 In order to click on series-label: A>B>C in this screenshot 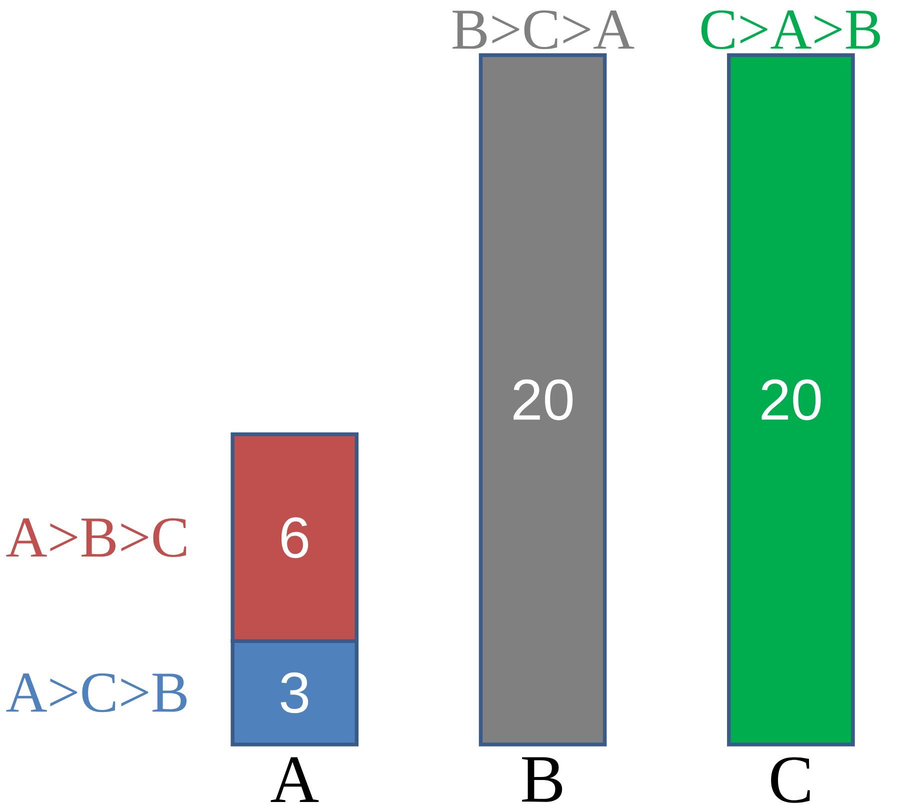, I will do `click(96, 538)`.